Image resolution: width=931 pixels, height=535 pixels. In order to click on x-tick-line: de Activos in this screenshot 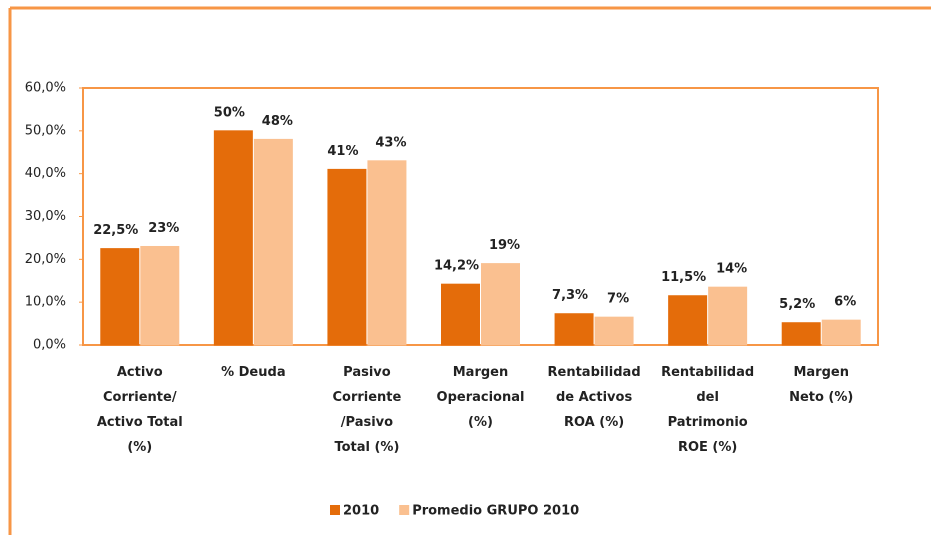, I will do `click(594, 397)`.